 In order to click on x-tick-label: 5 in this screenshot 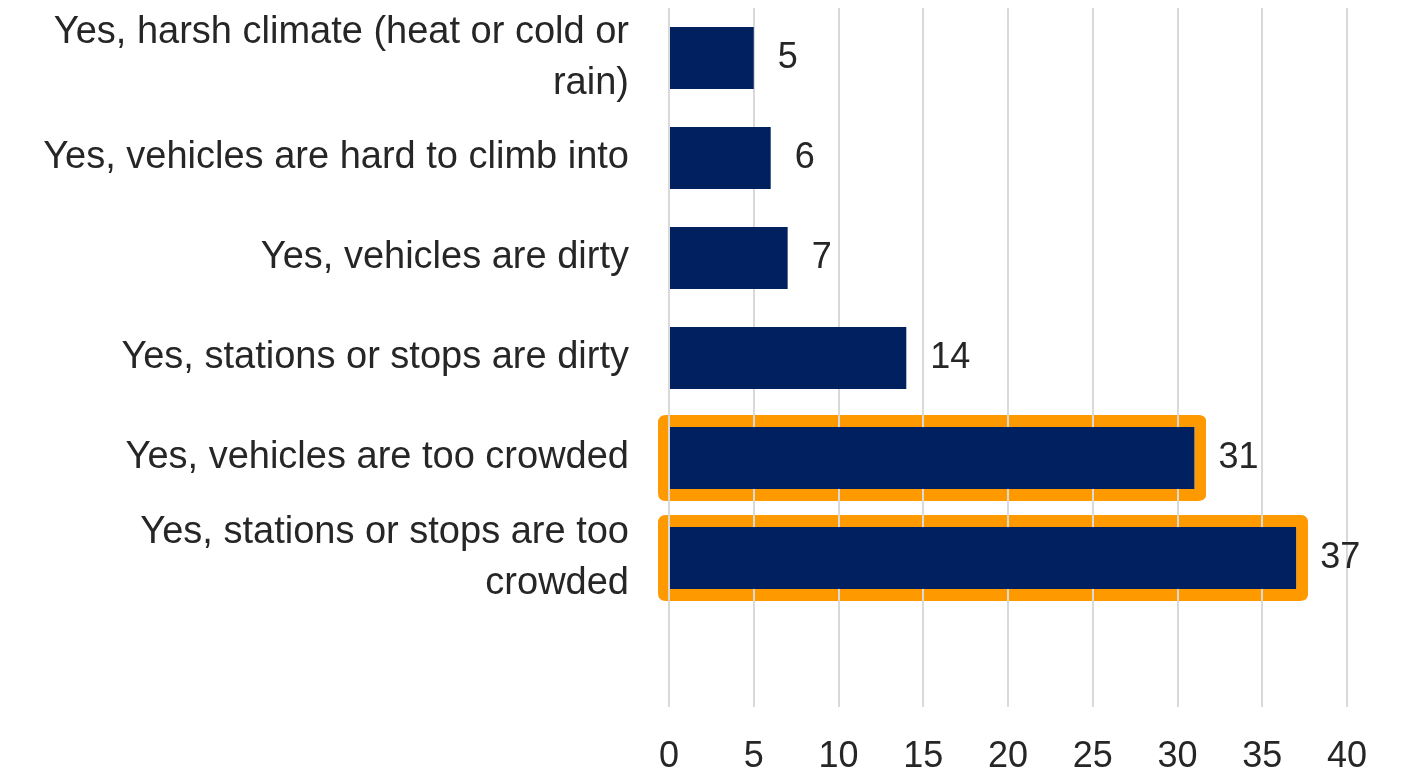, I will do `click(753, 754)`.